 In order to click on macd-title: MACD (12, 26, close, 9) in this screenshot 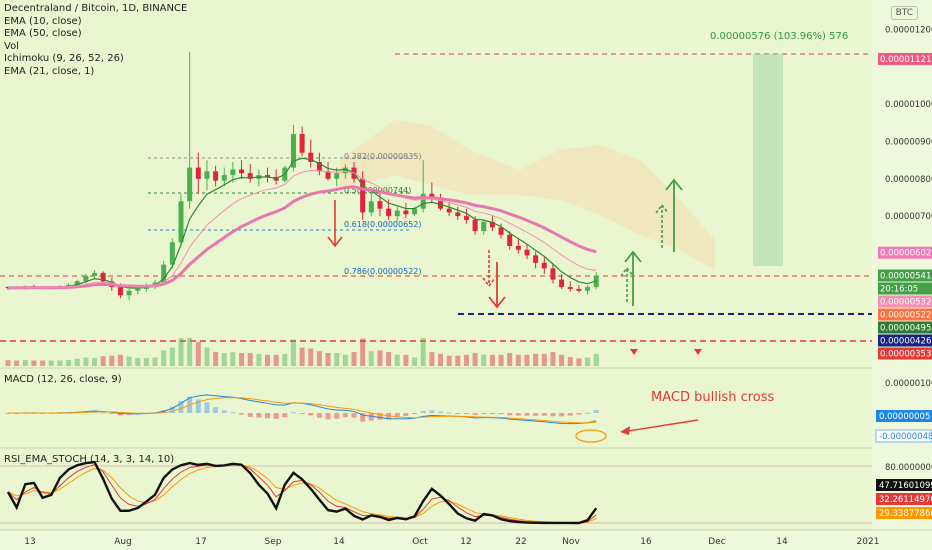, I will do `click(63, 379)`.